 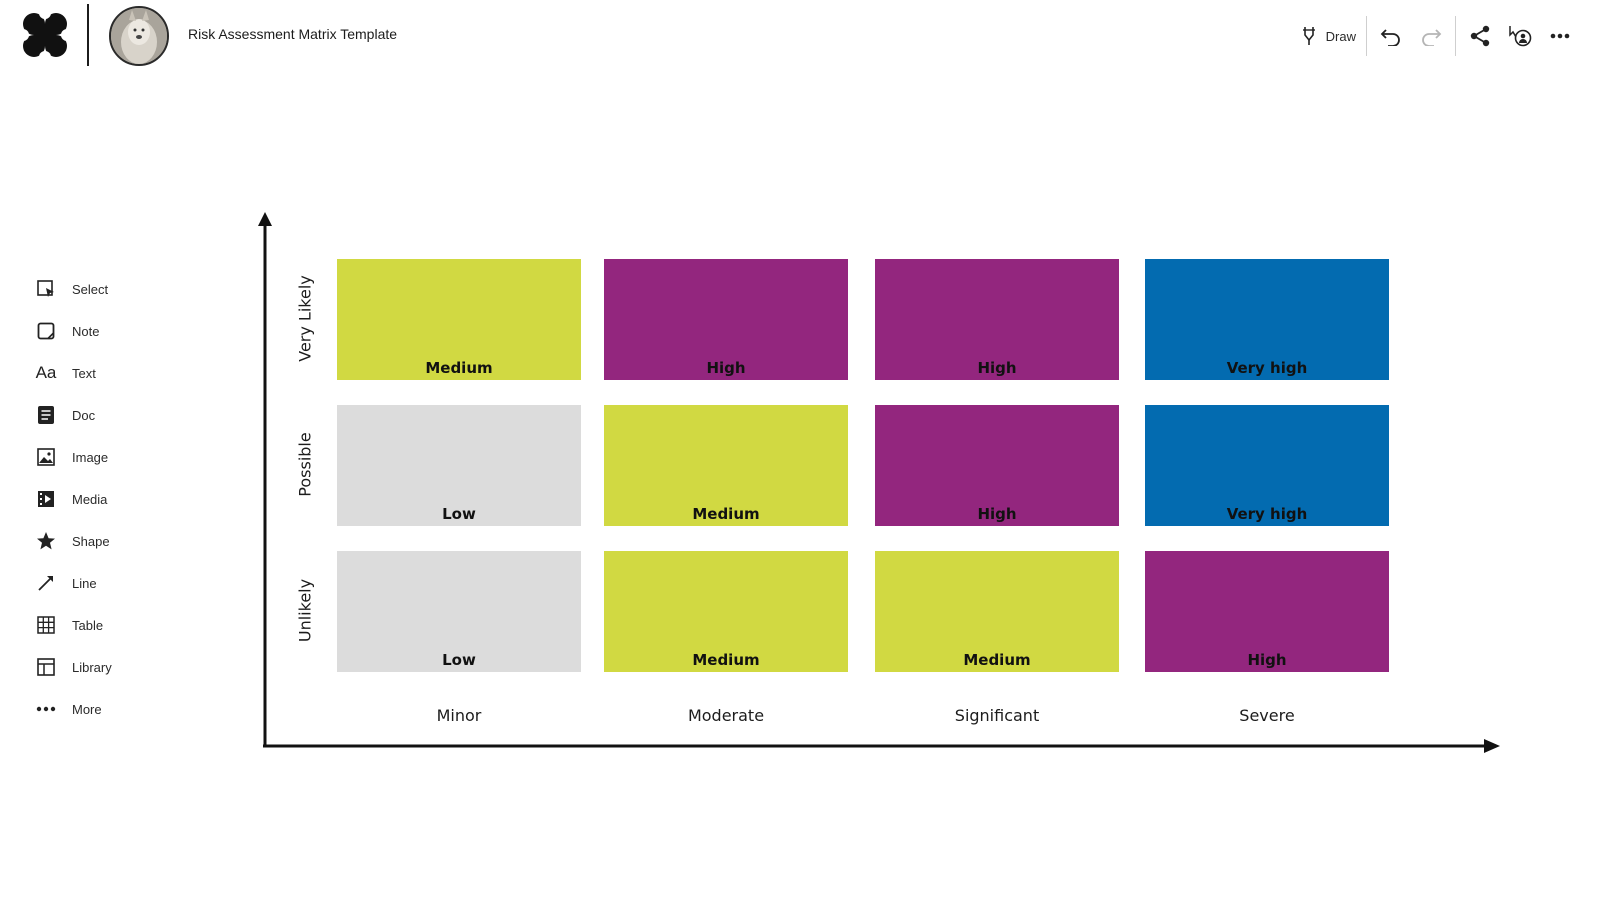 I want to click on header-divider, so click(x=88, y=35).